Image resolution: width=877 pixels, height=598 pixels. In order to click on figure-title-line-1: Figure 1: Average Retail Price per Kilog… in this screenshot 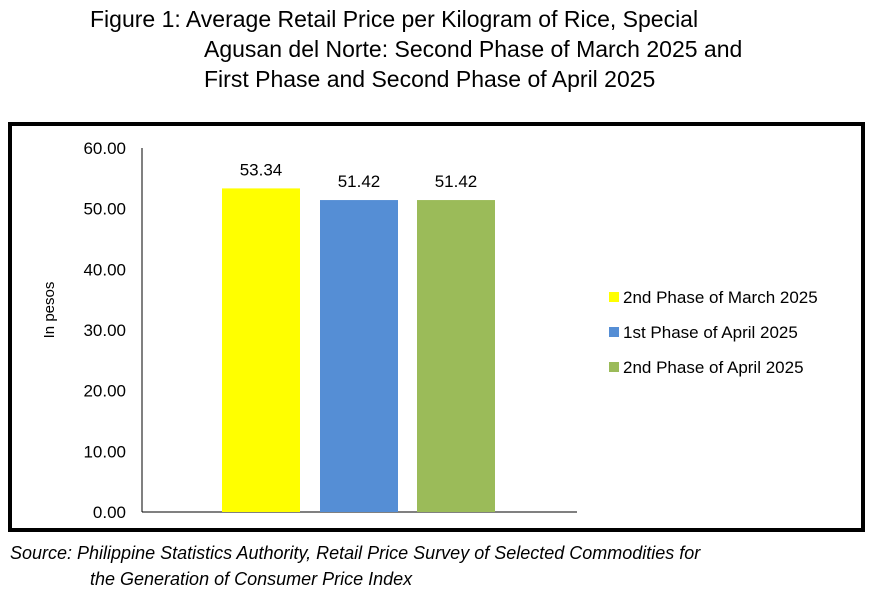, I will do `click(394, 19)`.